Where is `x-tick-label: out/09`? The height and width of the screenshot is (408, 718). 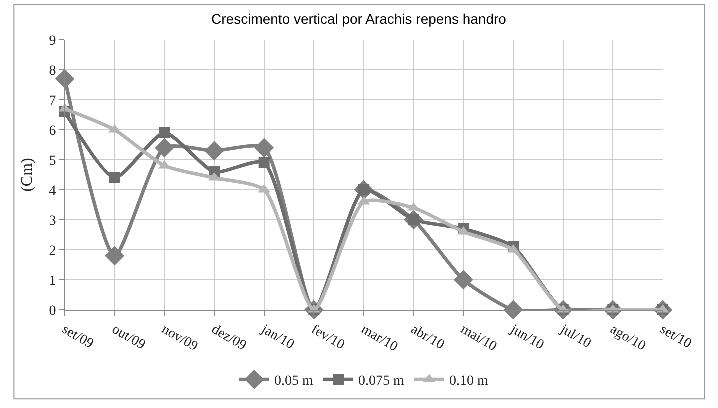 x-tick-label: out/09 is located at coordinates (128, 338).